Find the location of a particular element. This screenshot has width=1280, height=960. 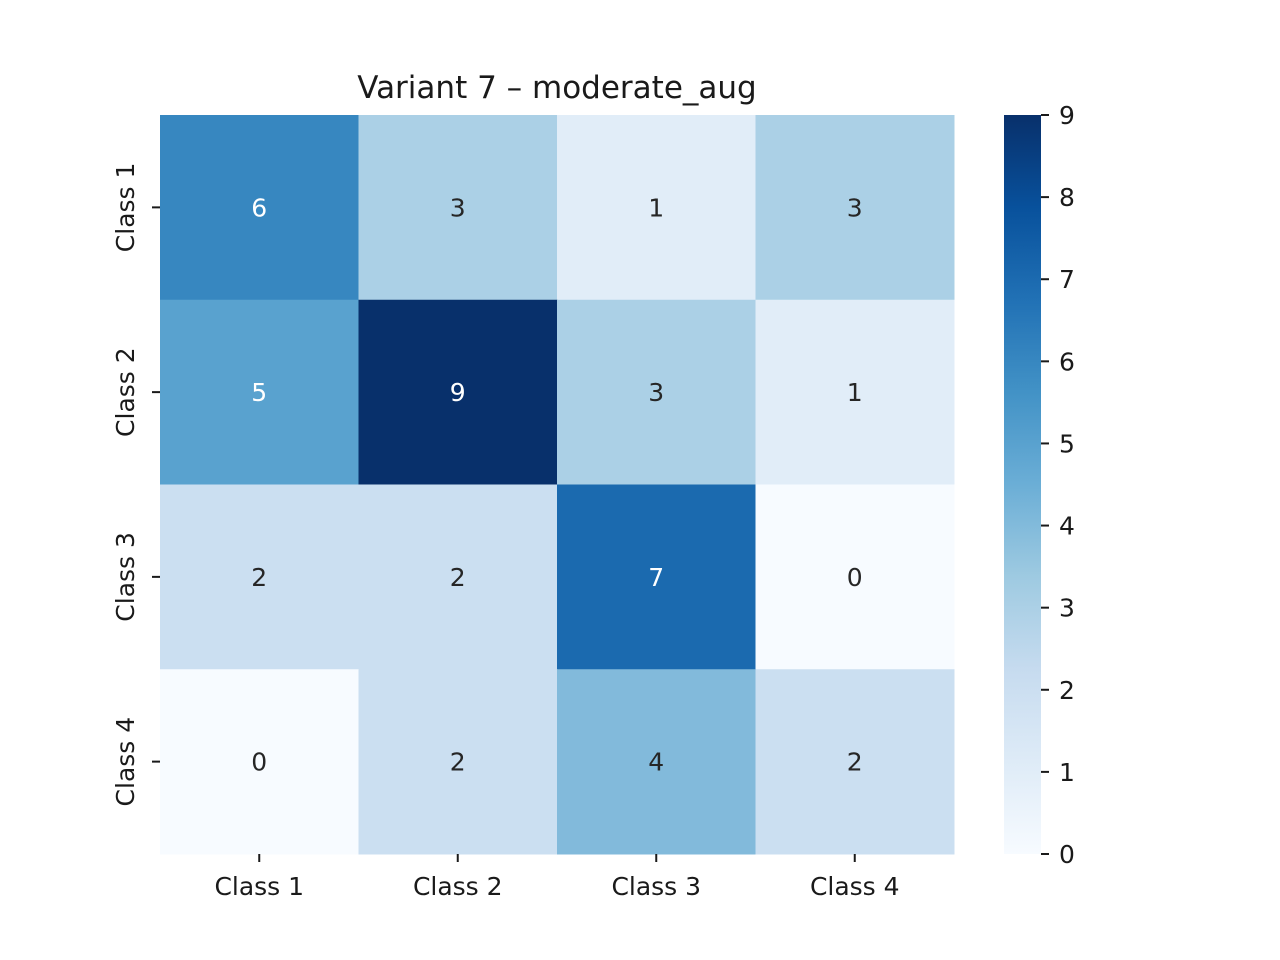

cell-value-label: 6 is located at coordinates (259, 207).